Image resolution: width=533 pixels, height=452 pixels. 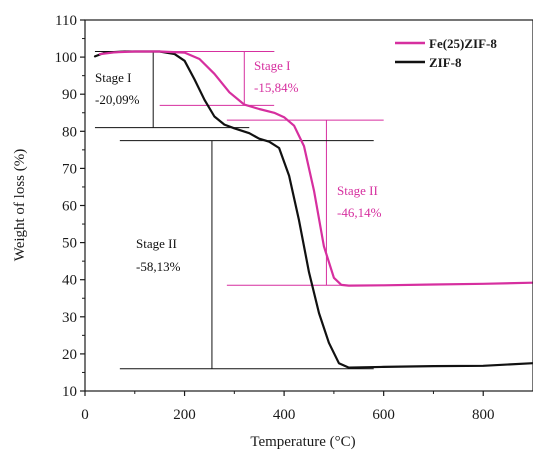 I want to click on y-tick-label: 10, so click(x=69, y=392).